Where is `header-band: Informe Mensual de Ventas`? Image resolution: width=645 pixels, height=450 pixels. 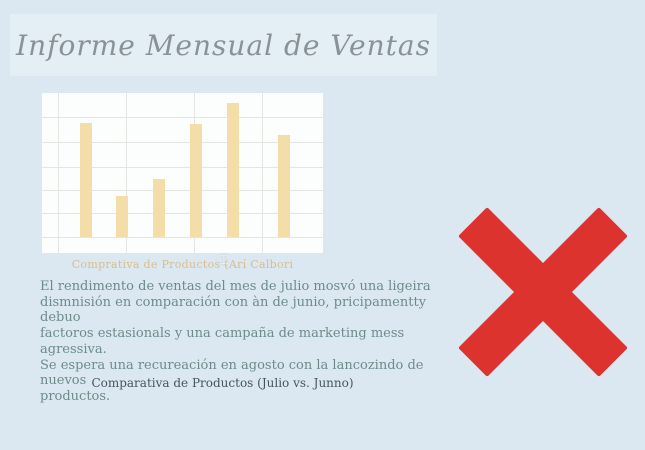
header-band: Informe Mensual de Ventas is located at coordinates (223, 45).